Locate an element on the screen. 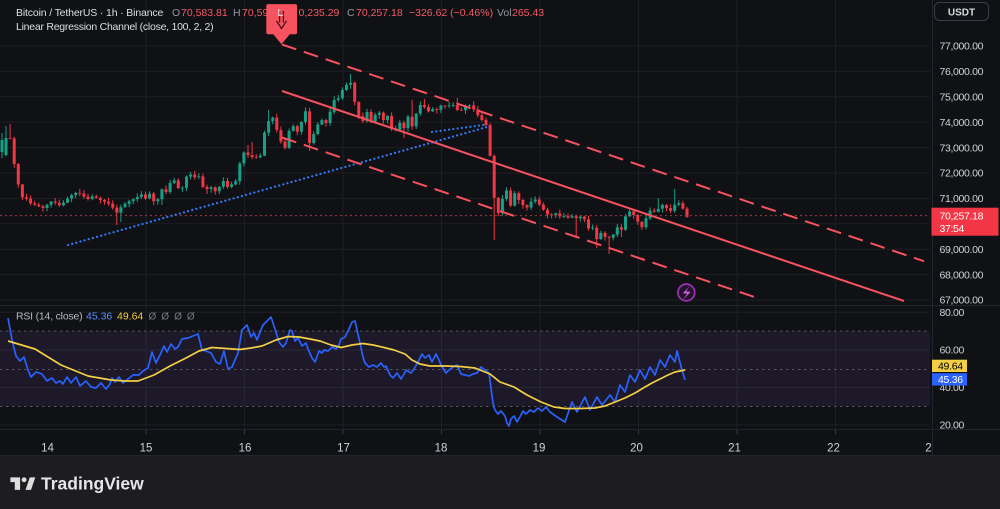  svg-text: 70,583.81 is located at coordinates (204, 13).